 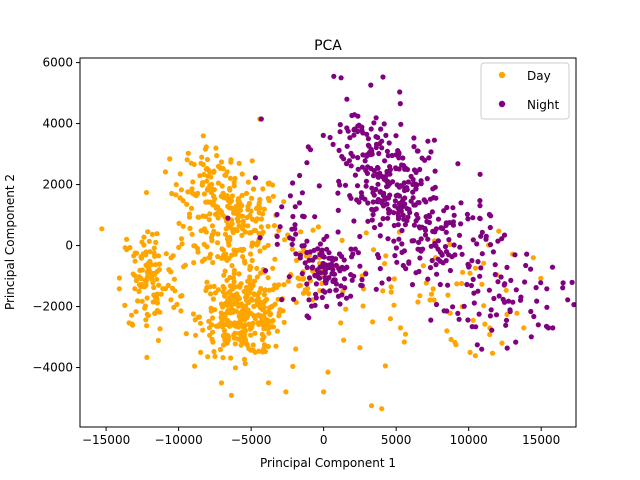 I want to click on x-tick-label: 10000, so click(x=469, y=440).